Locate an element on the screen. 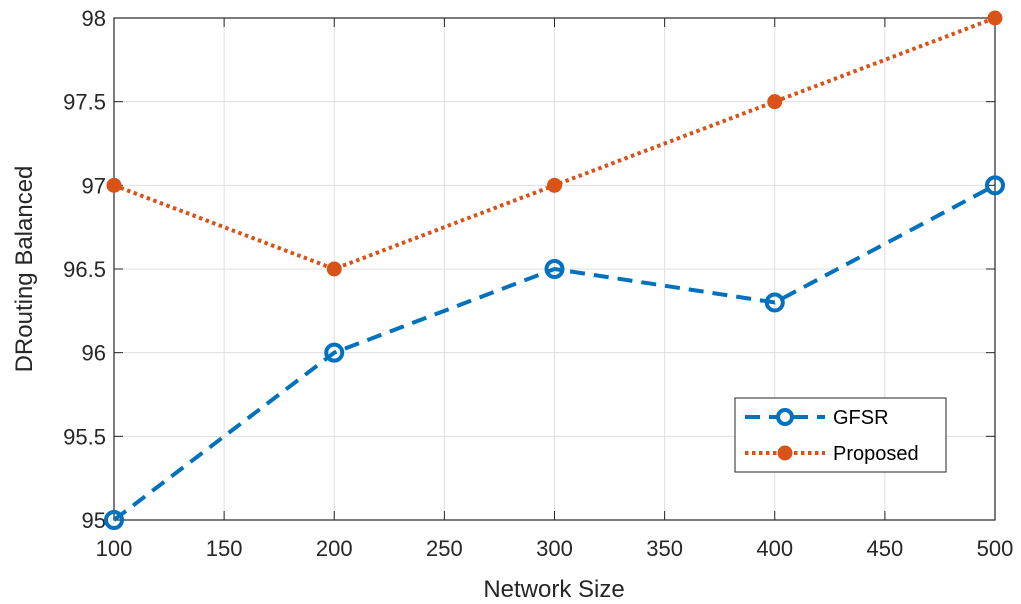  y-tick-label: 98 is located at coordinates (94, 18).